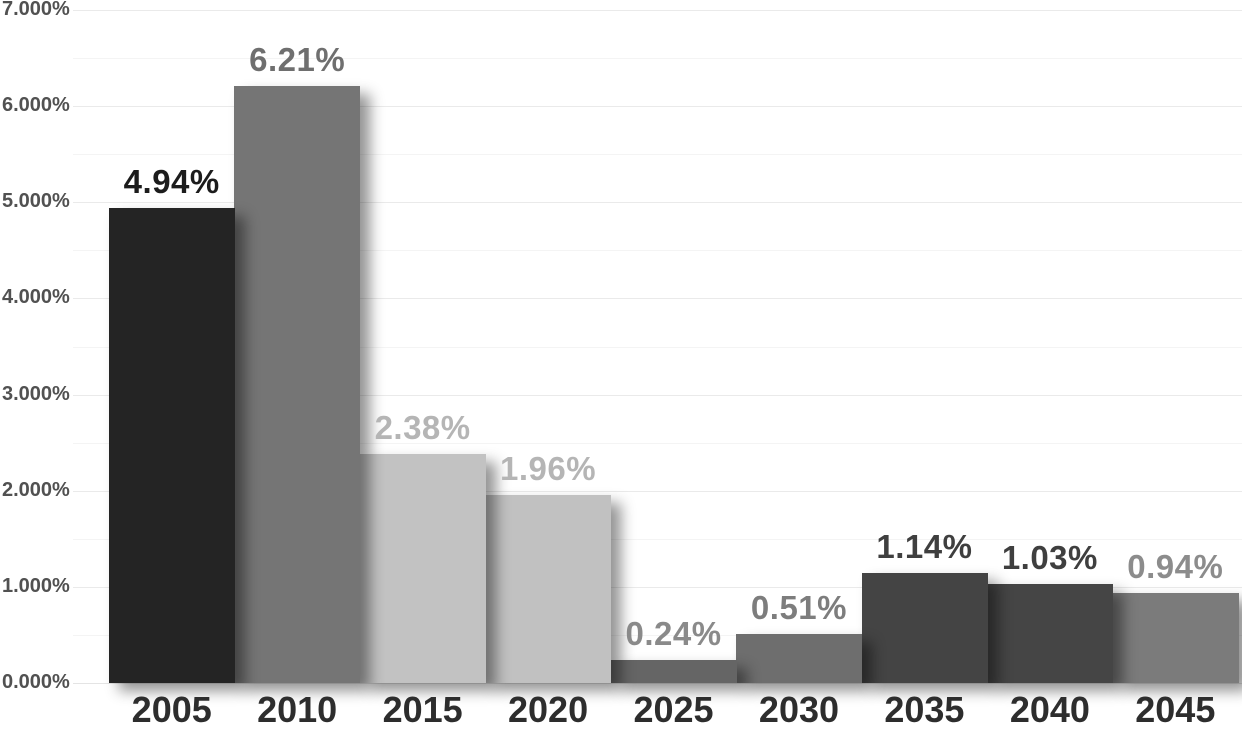 This screenshot has height=731, width=1242. I want to click on bar-2030, so click(799, 658).